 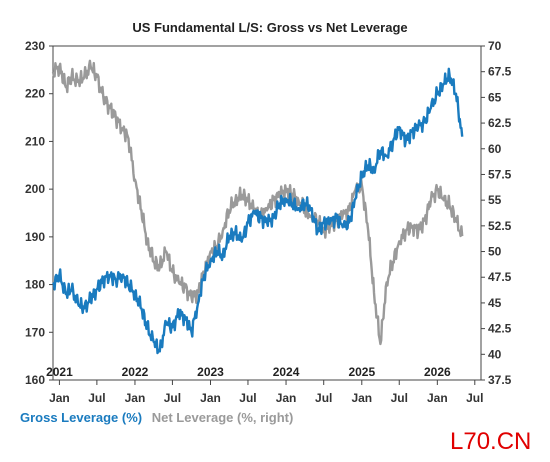 I want to click on right-tick-label-6: 52.5, so click(x=500, y=226).